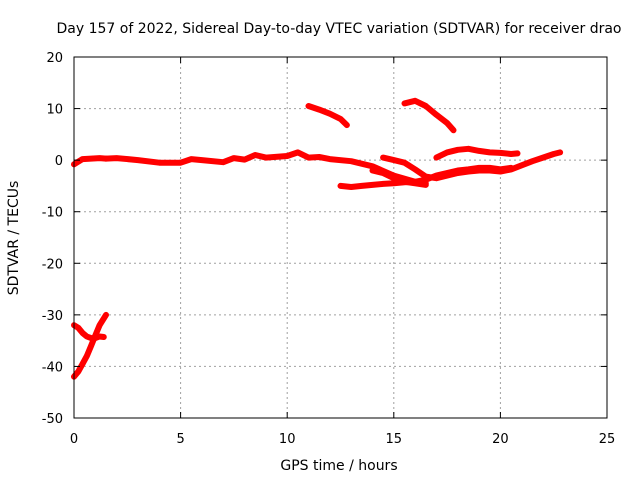 The image size is (640, 480). Describe the element at coordinates (500, 439) in the screenshot. I see `x-tick-label: 20` at that location.